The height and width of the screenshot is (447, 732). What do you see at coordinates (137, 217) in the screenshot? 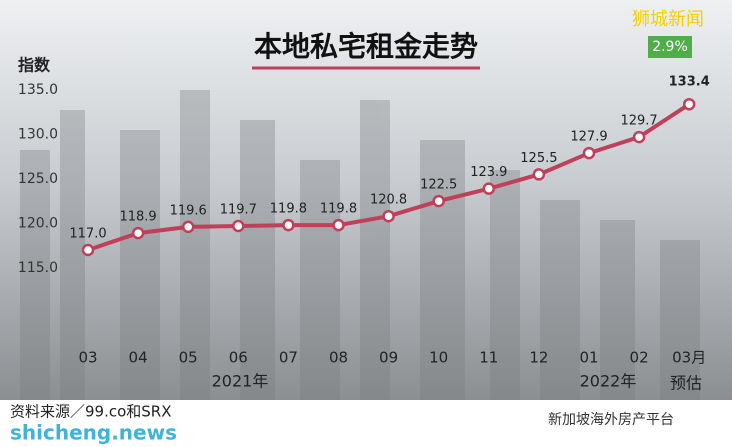
I see `value-label: 118.9` at bounding box center [137, 217].